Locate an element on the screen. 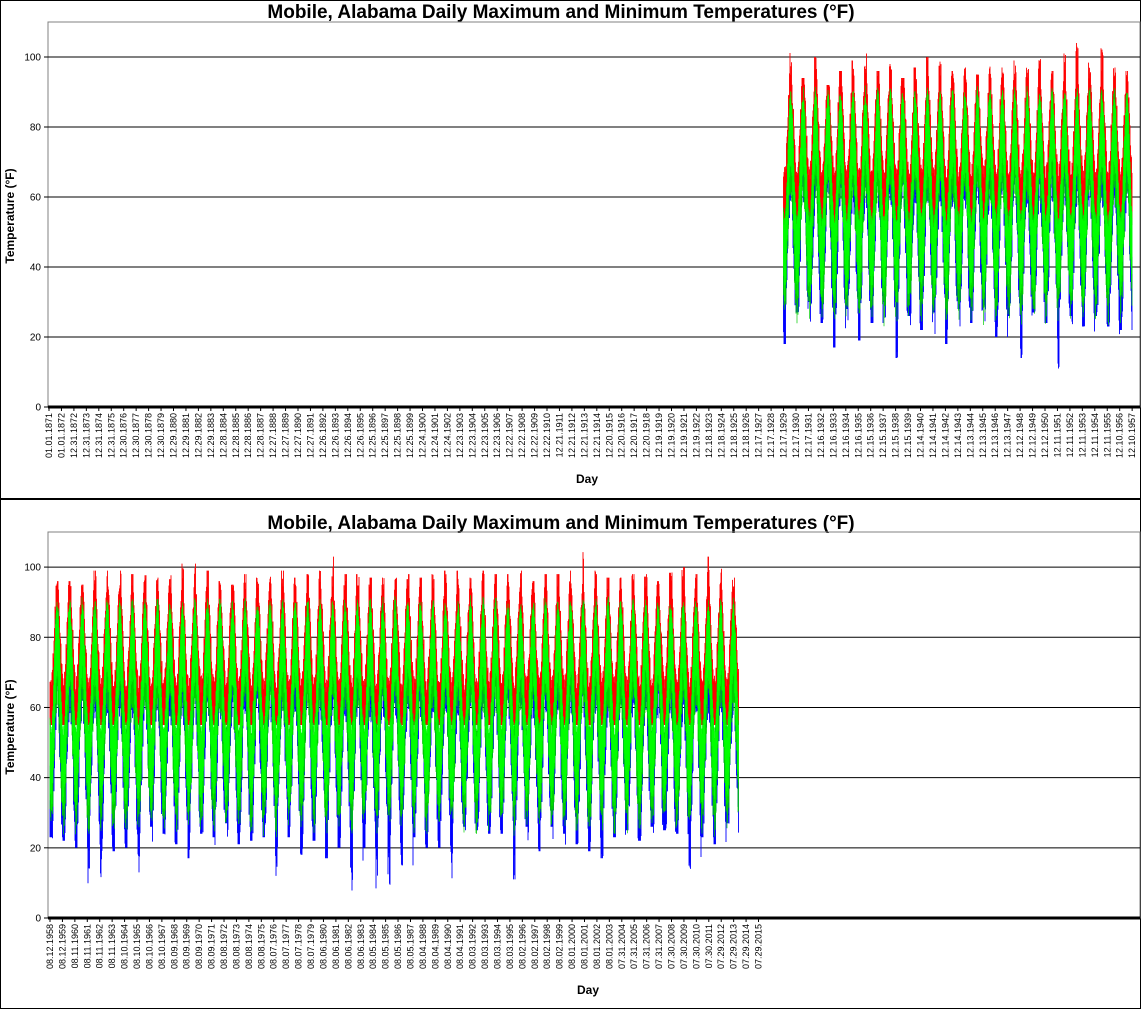 The height and width of the screenshot is (1010, 1143). x-tick-label: 08.03.1993 is located at coordinates (485, 946).